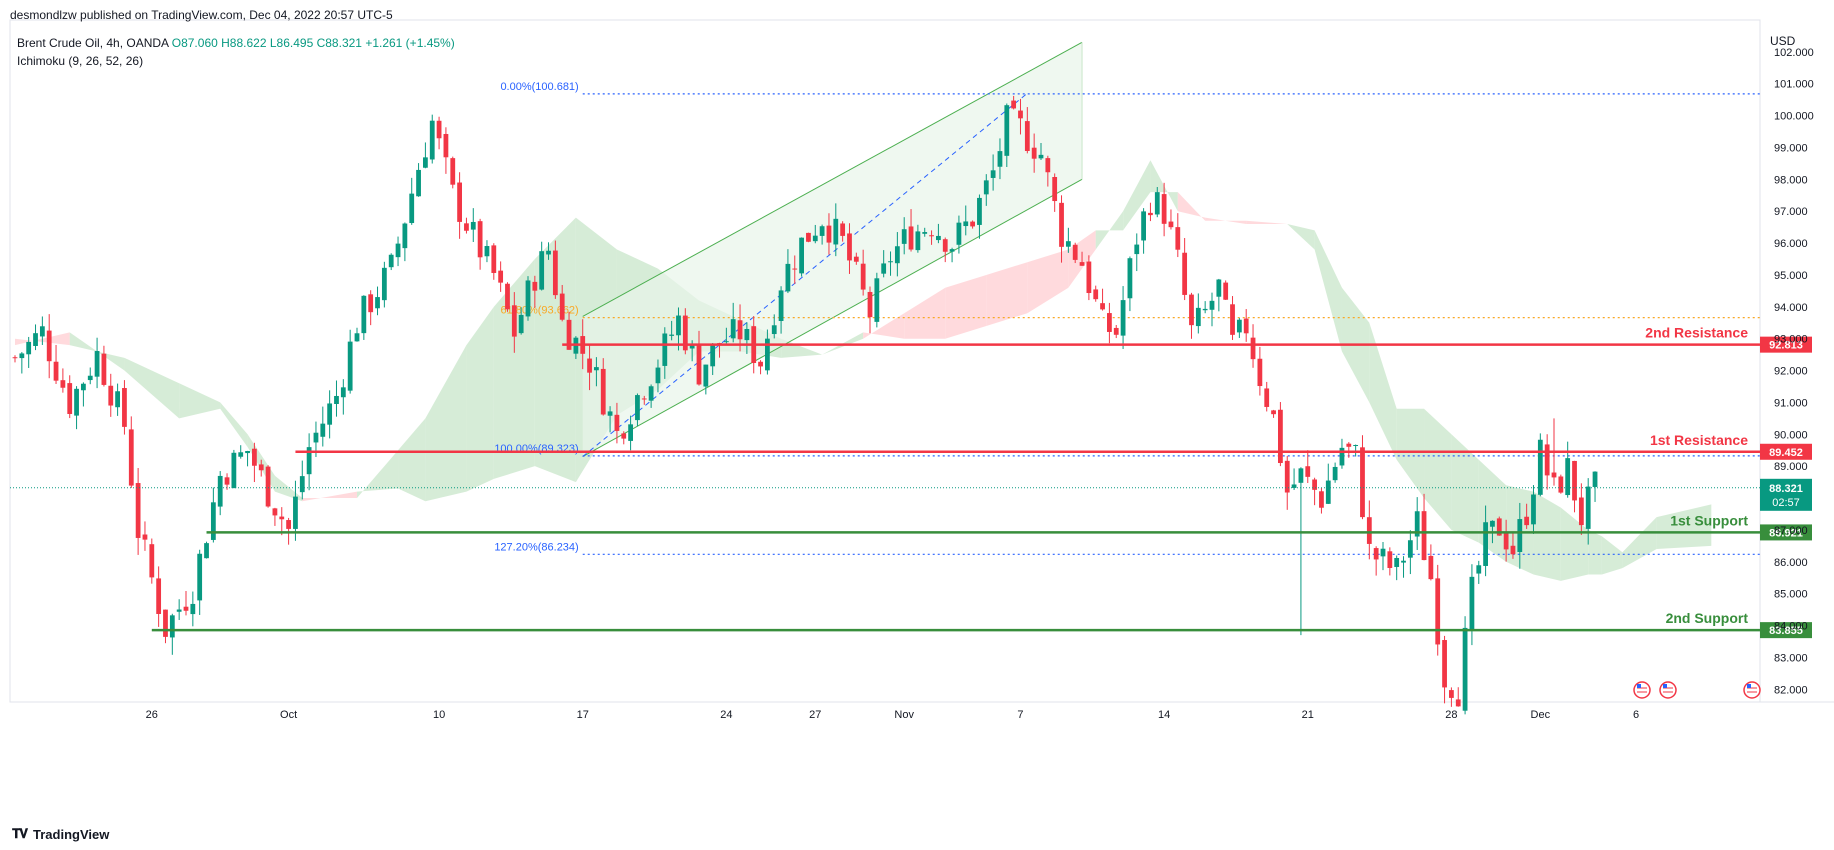 The height and width of the screenshot is (850, 1834). What do you see at coordinates (410, 43) in the screenshot?
I see `change-value: +1.261 (+1.45%)` at bounding box center [410, 43].